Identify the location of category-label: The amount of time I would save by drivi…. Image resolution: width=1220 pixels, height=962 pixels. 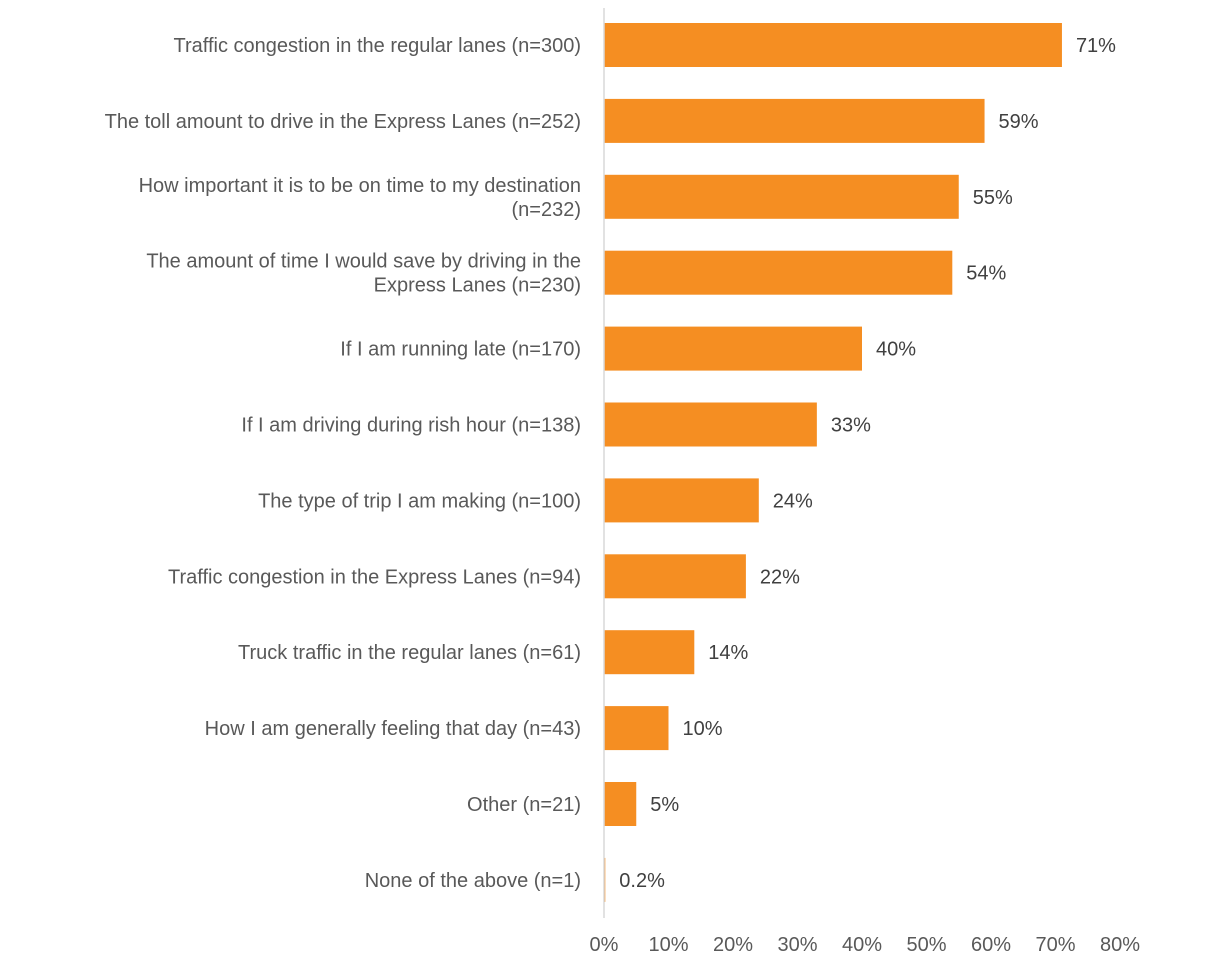
(363, 274).